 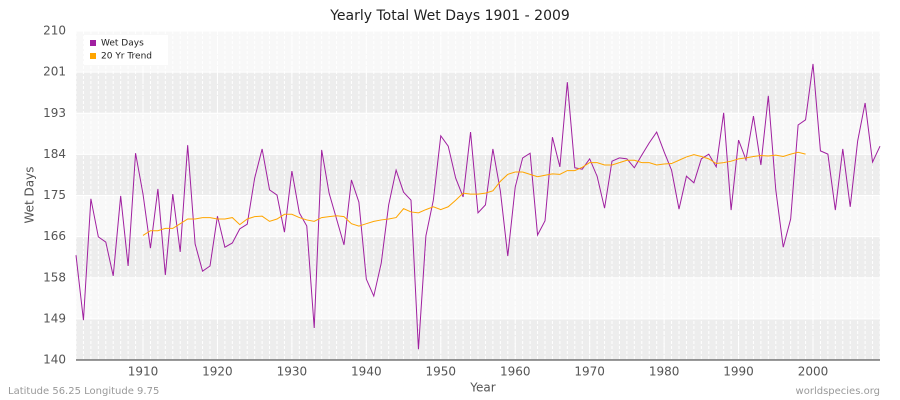 I want to click on x-tick-label: 1940, so click(x=366, y=372).